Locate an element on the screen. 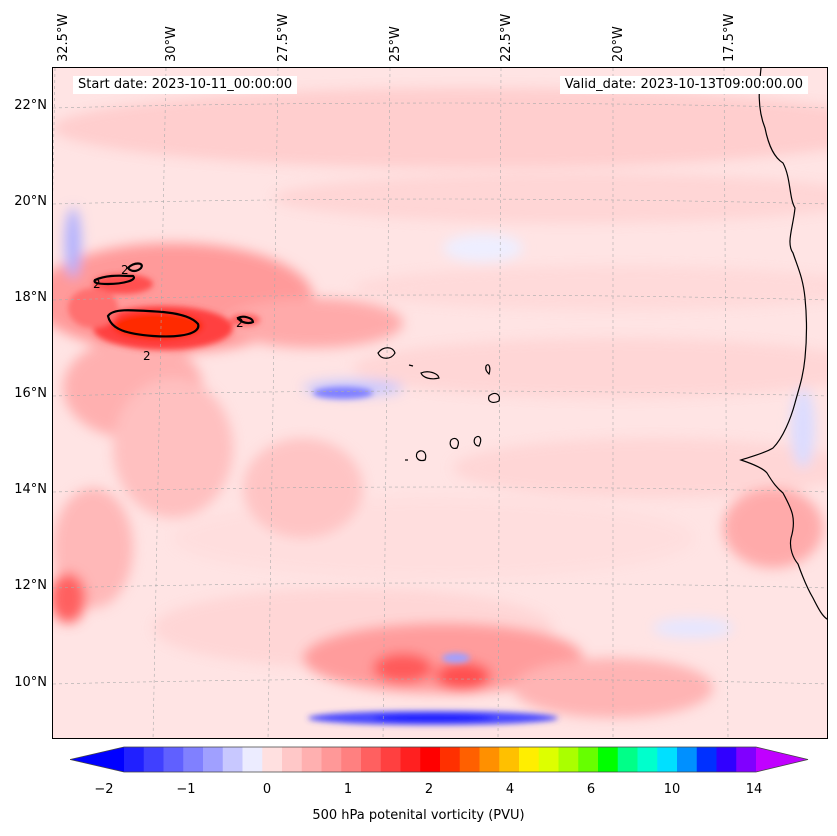 This screenshot has height=836, width=837. cb-tick-4: 4 is located at coordinates (510, 789).